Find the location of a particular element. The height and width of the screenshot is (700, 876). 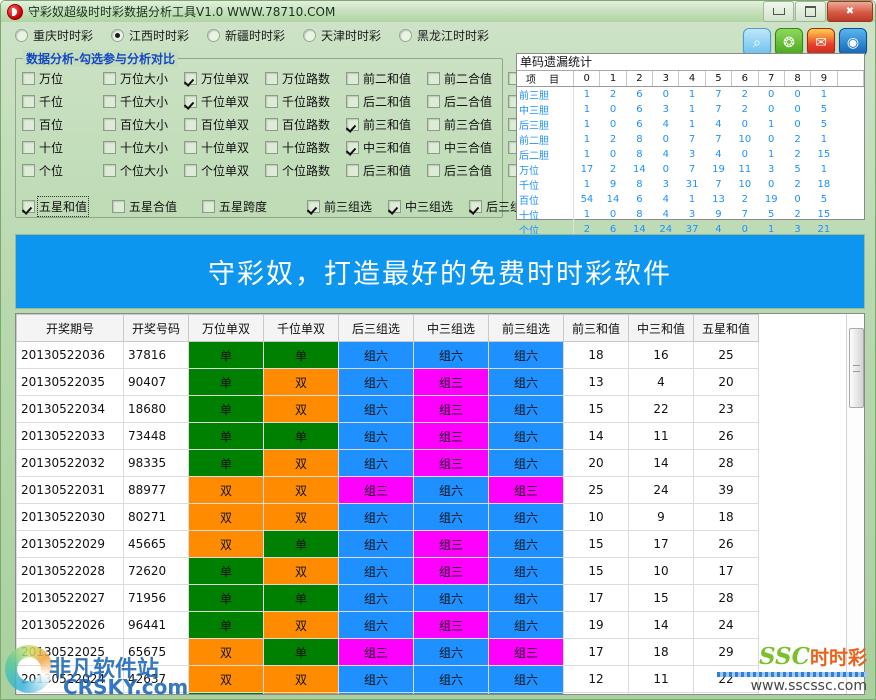

checkbox-百位路数: 百位路数 is located at coordinates (305, 124).